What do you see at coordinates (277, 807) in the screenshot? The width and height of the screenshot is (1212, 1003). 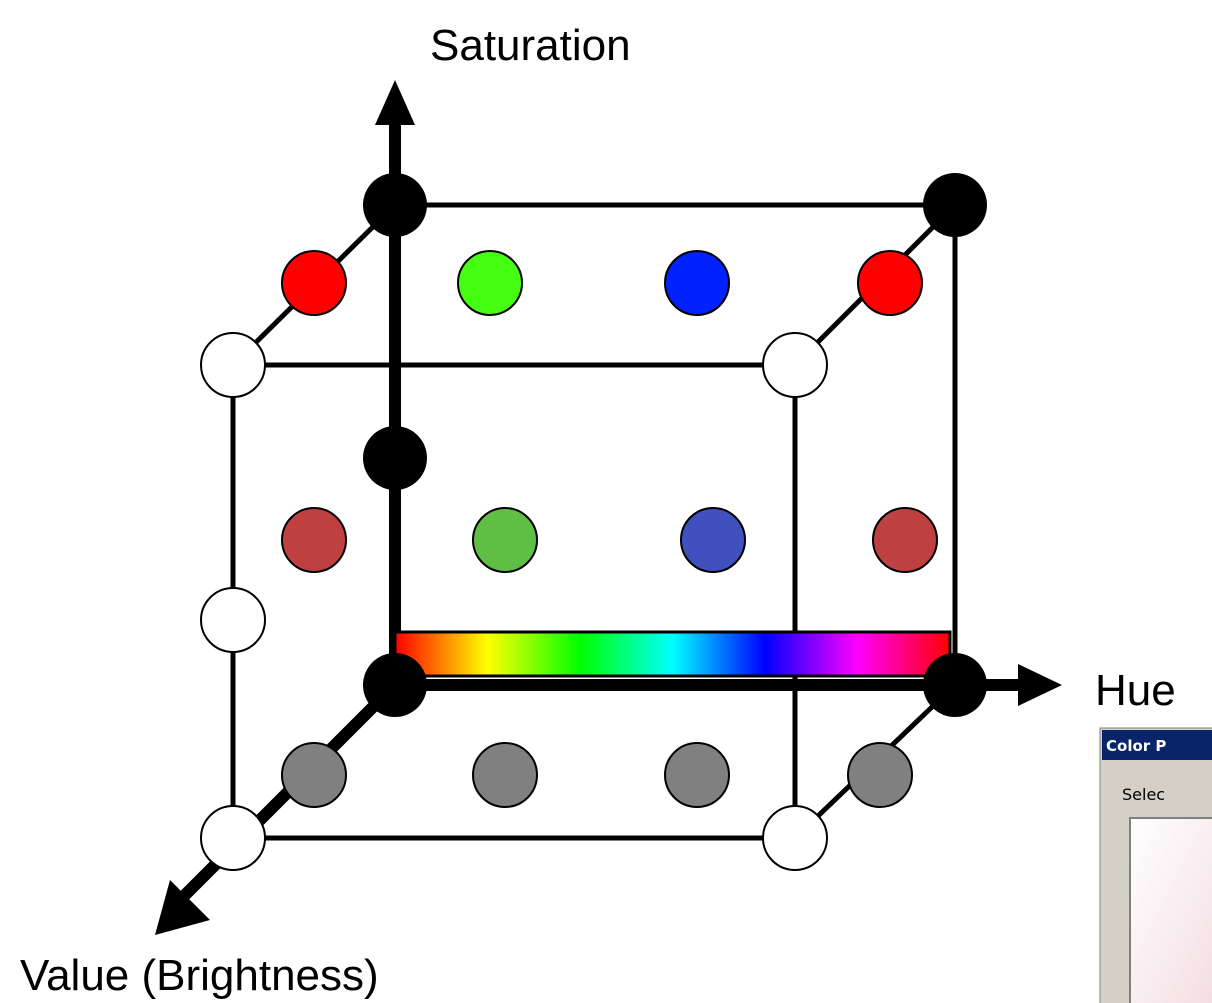 I see `value-axis` at bounding box center [277, 807].